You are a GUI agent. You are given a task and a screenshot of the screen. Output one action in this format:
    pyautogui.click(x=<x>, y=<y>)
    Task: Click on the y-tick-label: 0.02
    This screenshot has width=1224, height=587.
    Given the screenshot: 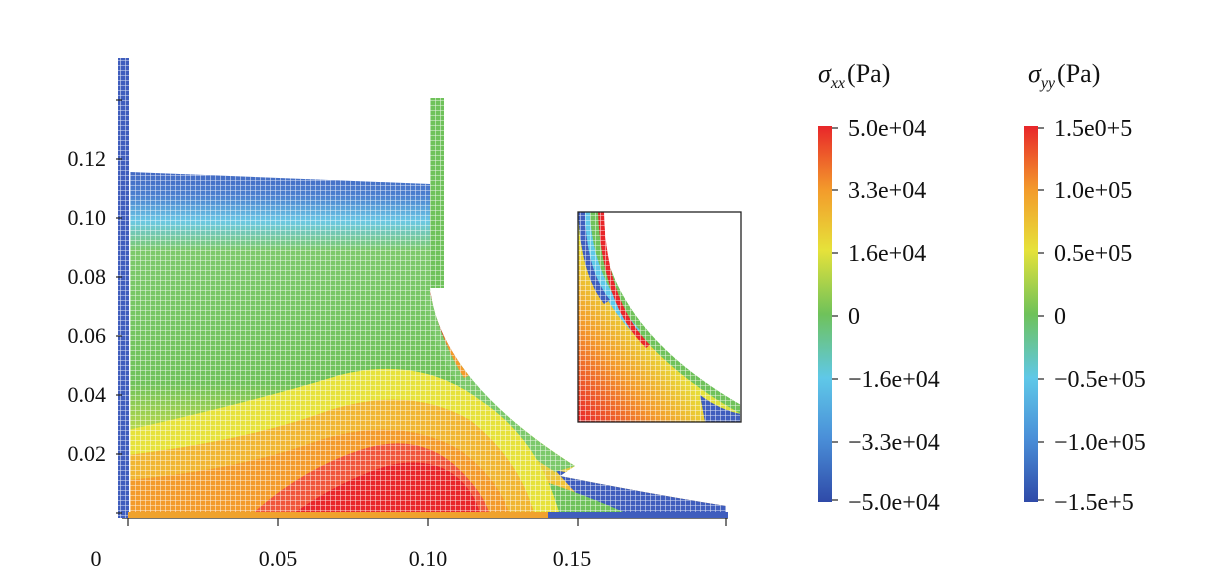 What is the action you would take?
    pyautogui.click(x=87, y=453)
    